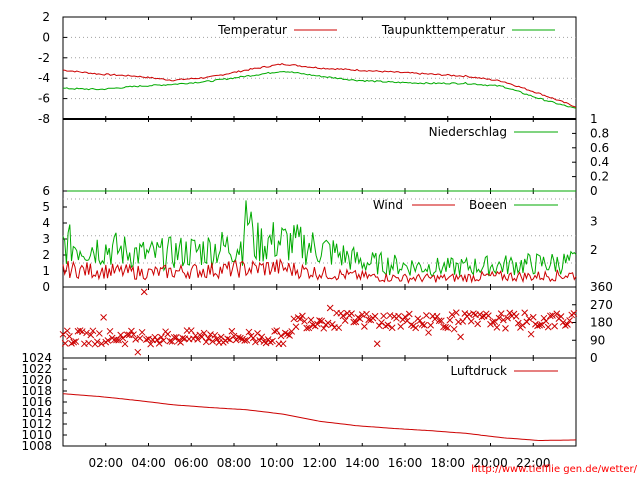 This screenshot has width=640, height=480. I want to click on legend-label: Temperatur, so click(252, 30).